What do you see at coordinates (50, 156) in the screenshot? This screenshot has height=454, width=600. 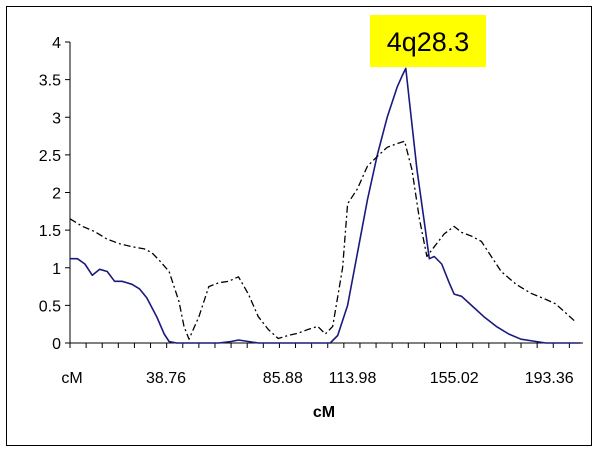 I see `y-tick-label: 2.5` at bounding box center [50, 156].